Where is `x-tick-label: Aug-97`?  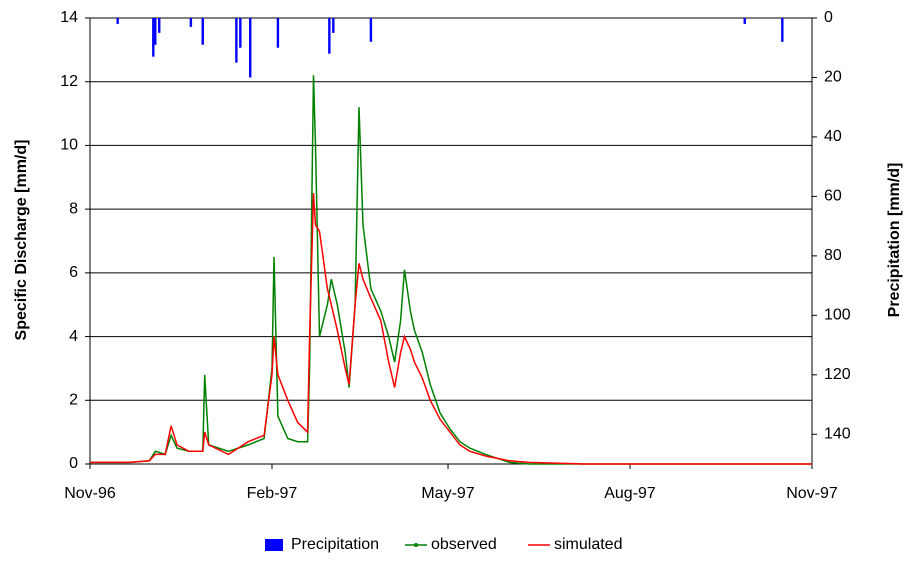 x-tick-label: Aug-97 is located at coordinates (630, 493).